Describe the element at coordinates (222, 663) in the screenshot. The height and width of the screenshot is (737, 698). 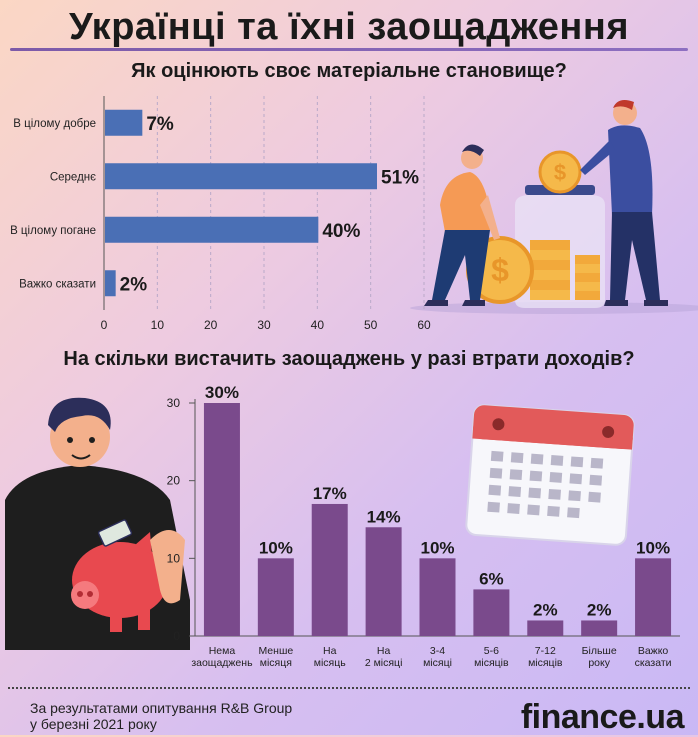
I see `category-label: заощаджень` at that location.